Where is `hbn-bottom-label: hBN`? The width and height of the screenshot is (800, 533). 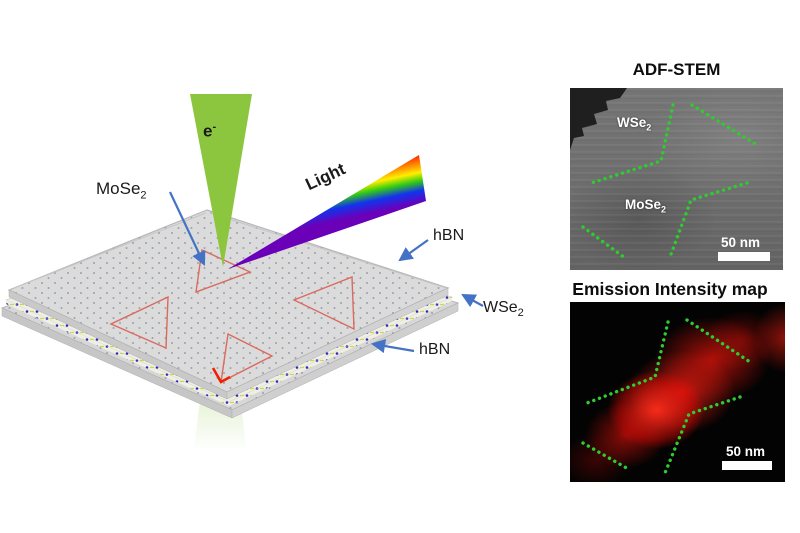
hbn-bottom-label: hBN is located at coordinates (435, 349).